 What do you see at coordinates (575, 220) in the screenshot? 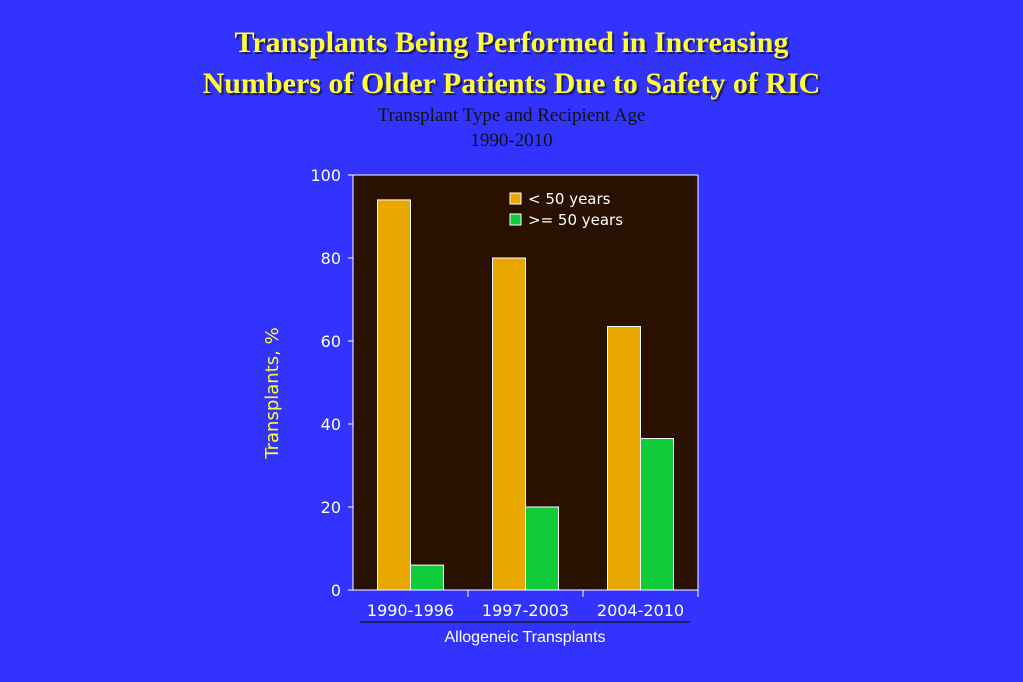
I see `legend-label: >= 50 years` at bounding box center [575, 220].